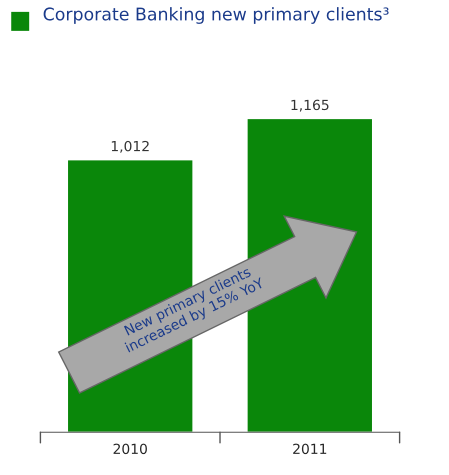 The height and width of the screenshot is (475, 449). I want to click on x-tick-label: 2010, so click(130, 449).